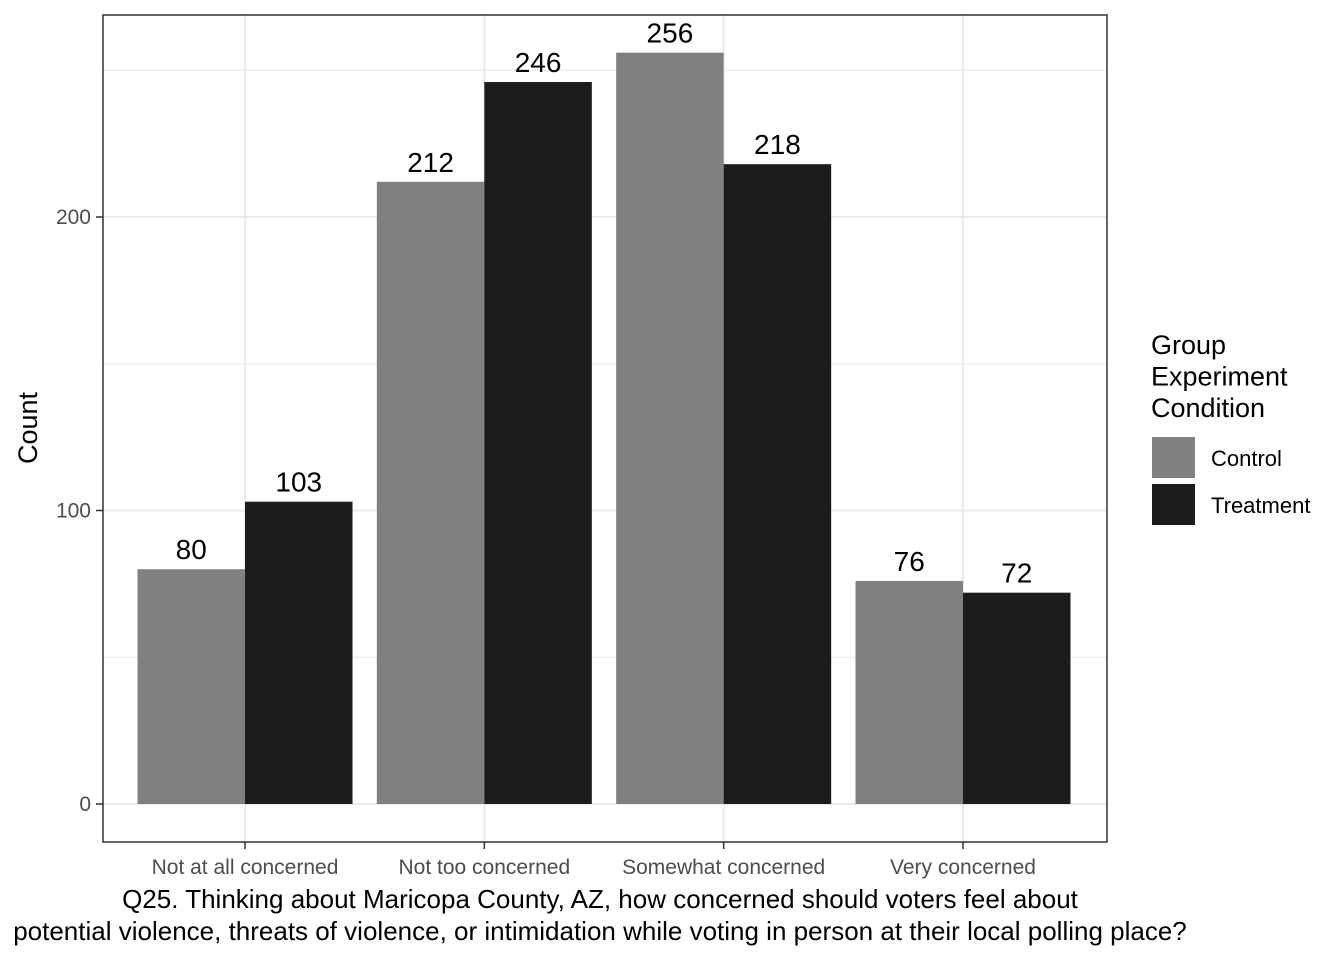 This screenshot has width=1344, height=960. What do you see at coordinates (73, 217) in the screenshot?
I see `y-tick-label: 200` at bounding box center [73, 217].